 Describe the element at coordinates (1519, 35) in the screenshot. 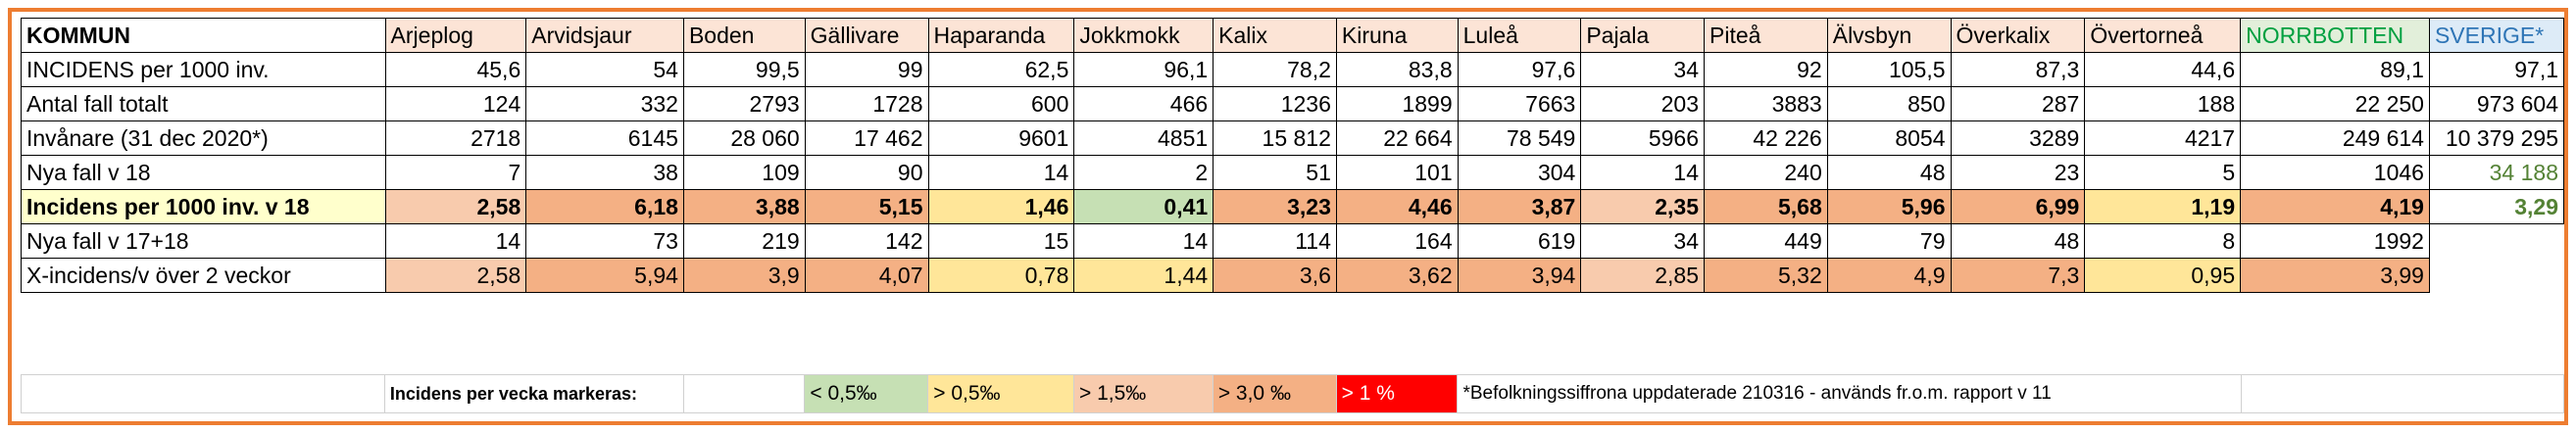

I see `header-cell: Luleå` at that location.